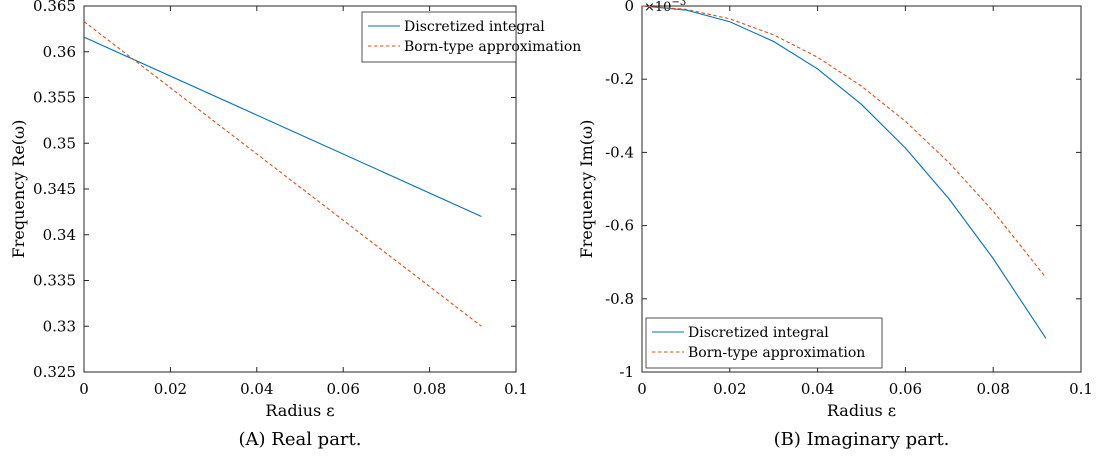 The image size is (1104, 472). I want to click on y-tick-label: 0, so click(629, 7).